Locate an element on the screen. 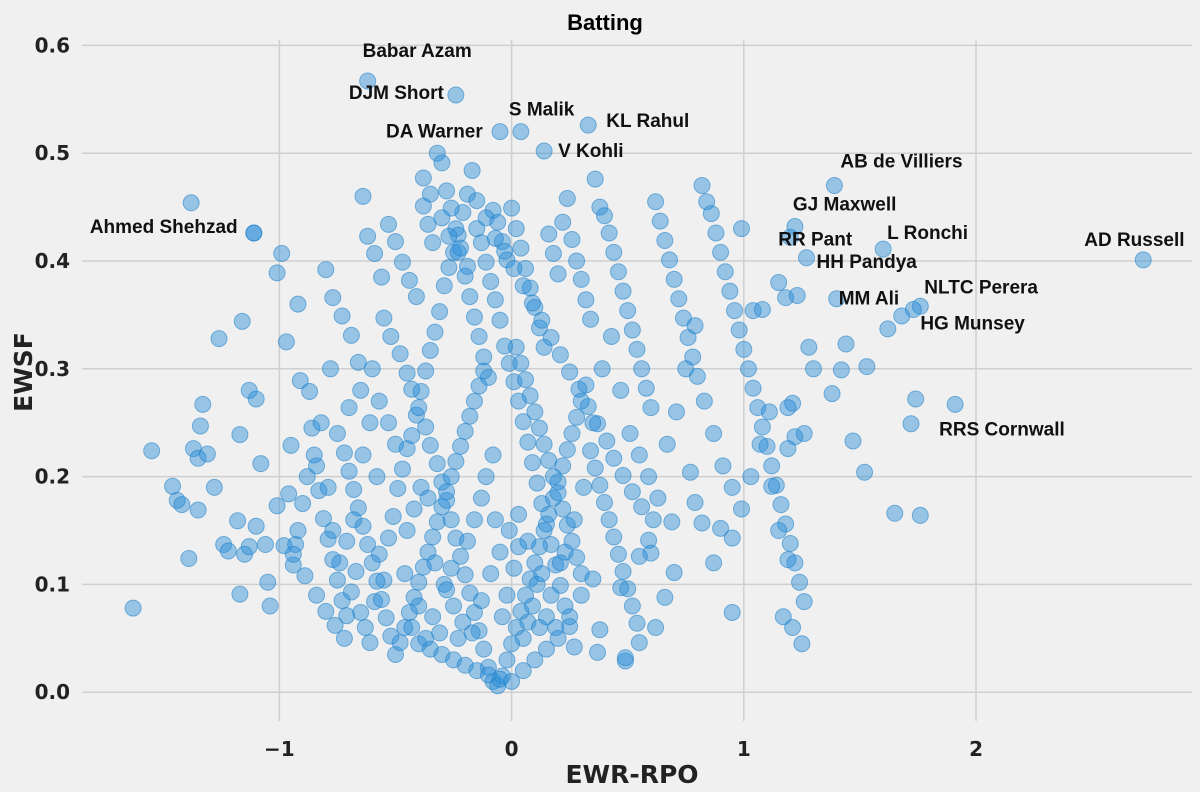 This screenshot has height=792, width=1200. y-axis-label: EWSF is located at coordinates (23, 372).